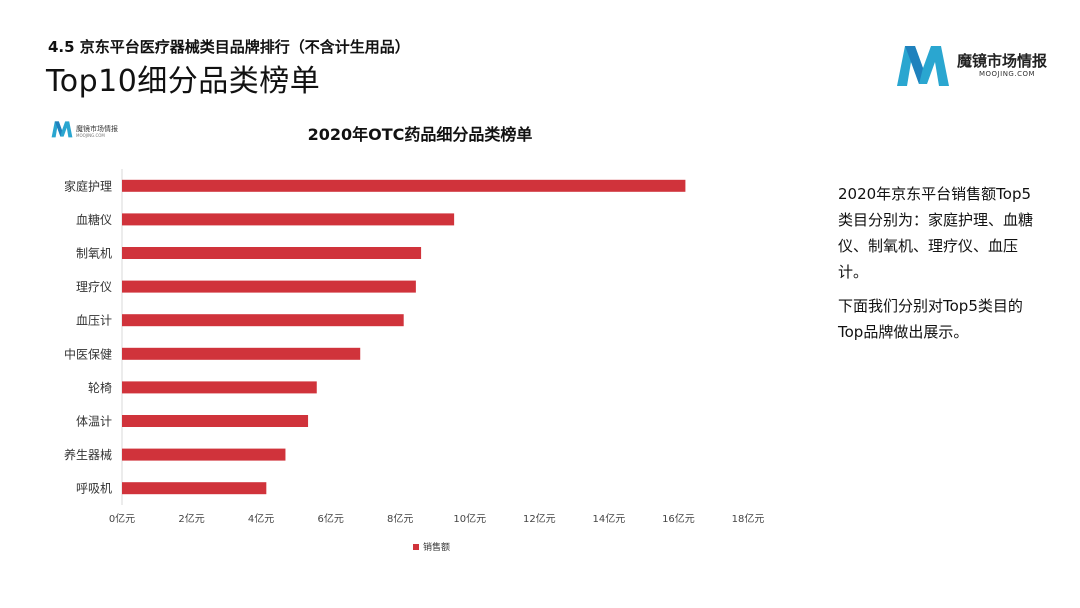 The height and width of the screenshot is (608, 1080). Describe the element at coordinates (330, 518) in the screenshot. I see `x-tick-label-3: 6亿元` at that location.